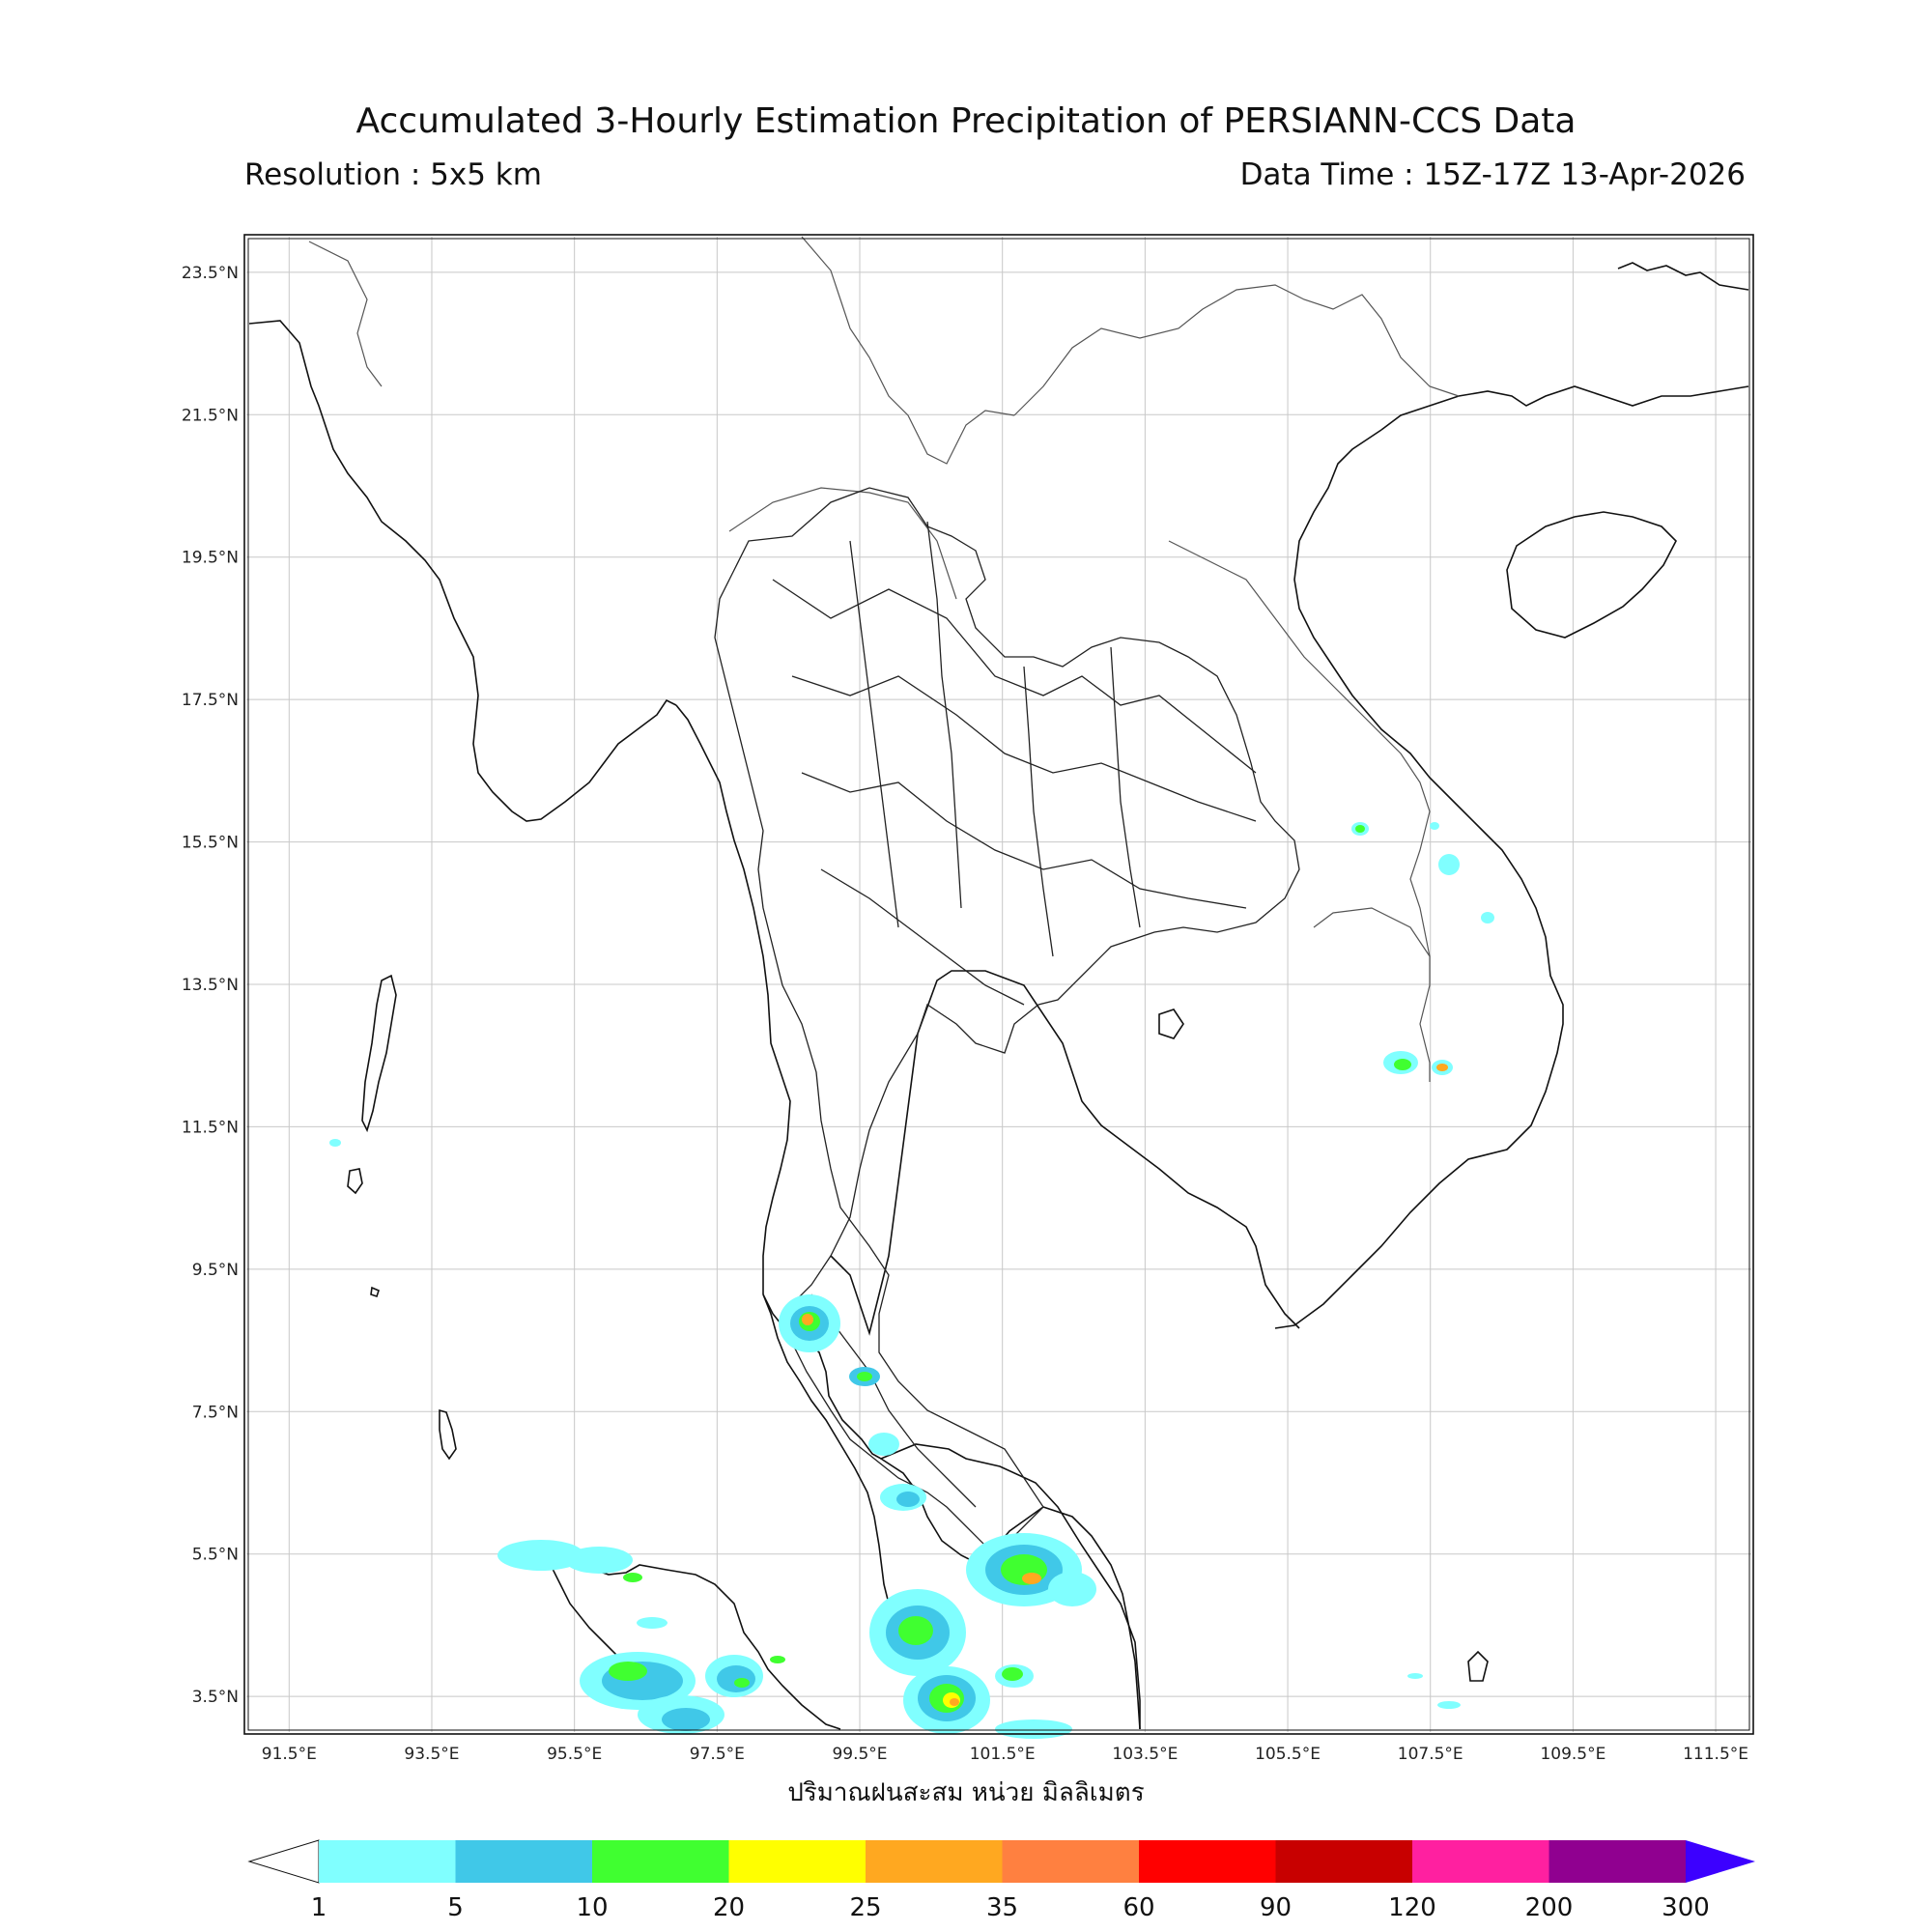 Image resolution: width=1932 pixels, height=1932 pixels. What do you see at coordinates (1276, 1907) in the screenshot?
I see `colorbar-tick-label: 90` at bounding box center [1276, 1907].